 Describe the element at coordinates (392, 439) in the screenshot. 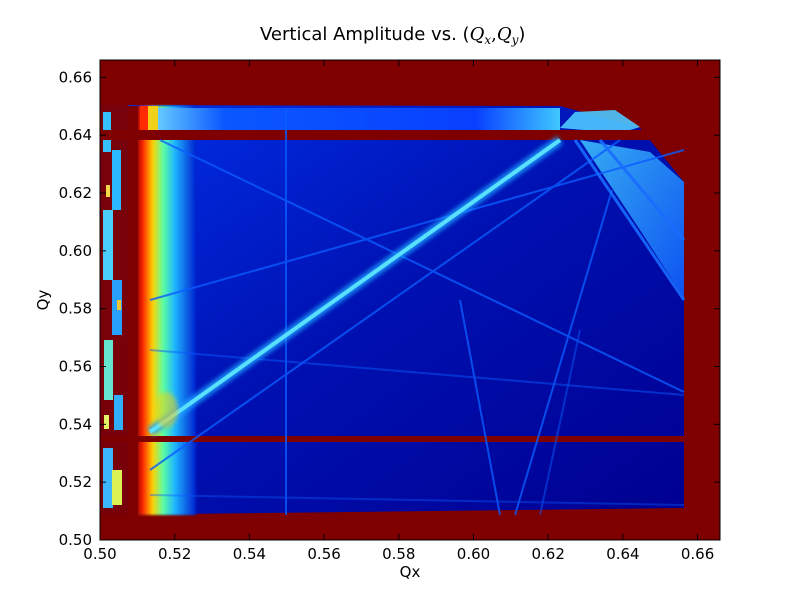

I see `horizontal-band-lower` at that location.